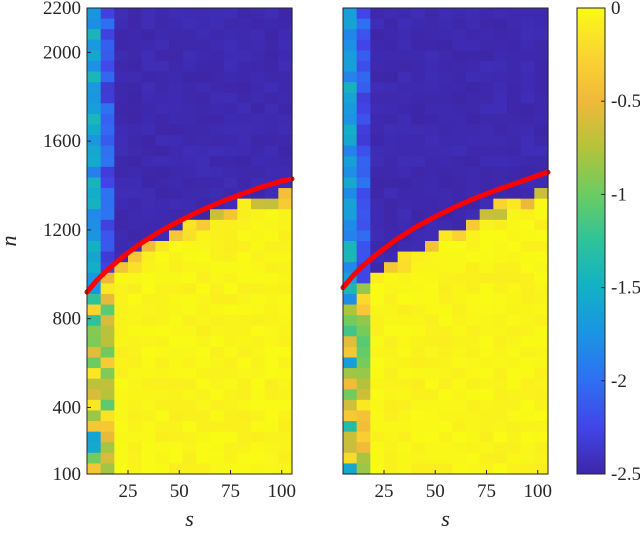 The height and width of the screenshot is (536, 640). I want to click on y-tick-label: 2200, so click(62, 9).